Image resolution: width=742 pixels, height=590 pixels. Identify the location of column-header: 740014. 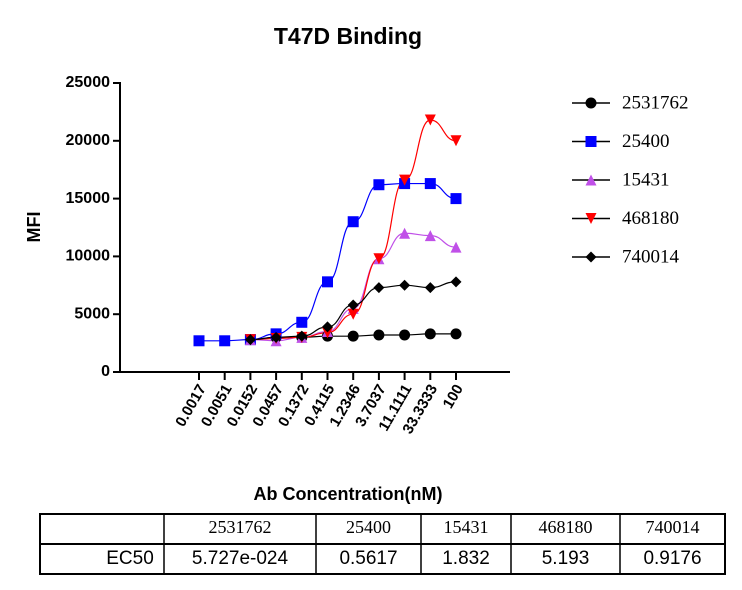
(673, 527).